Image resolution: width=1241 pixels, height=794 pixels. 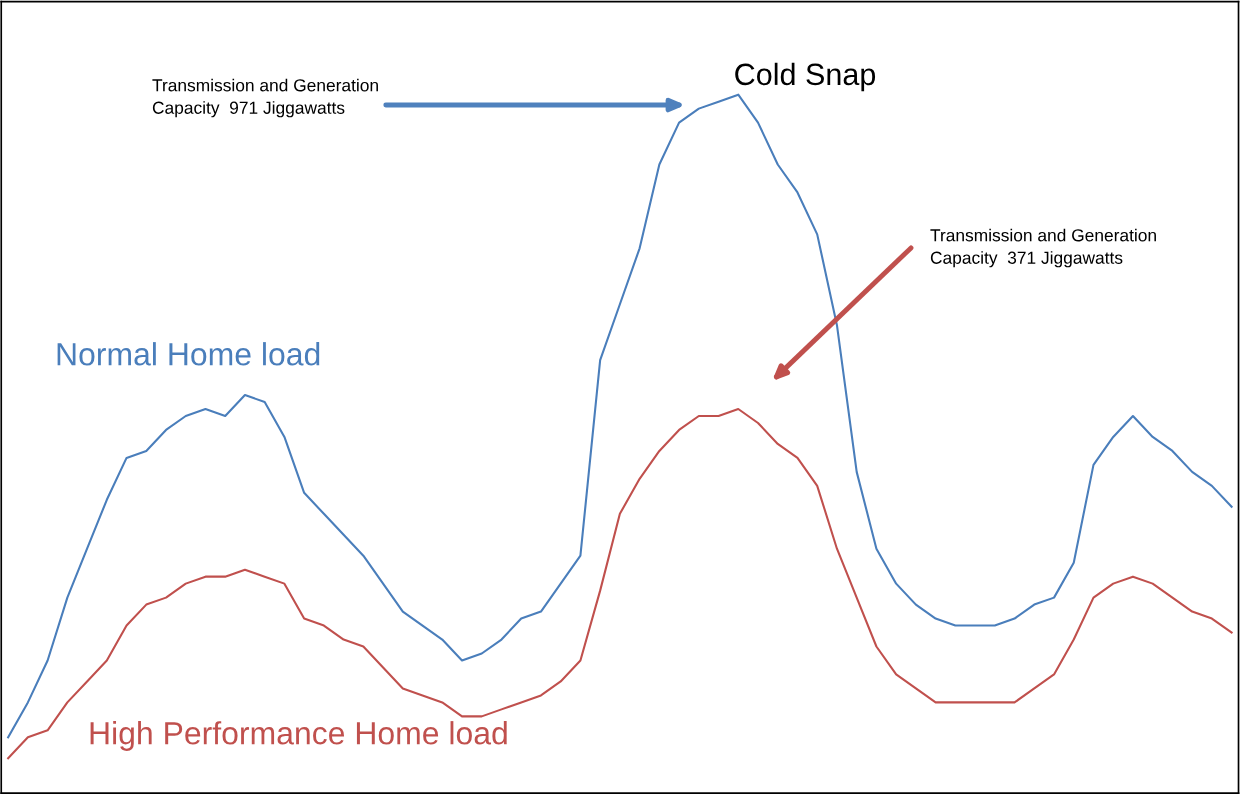 What do you see at coordinates (805, 77) in the screenshot?
I see `text: Cold Snap` at bounding box center [805, 77].